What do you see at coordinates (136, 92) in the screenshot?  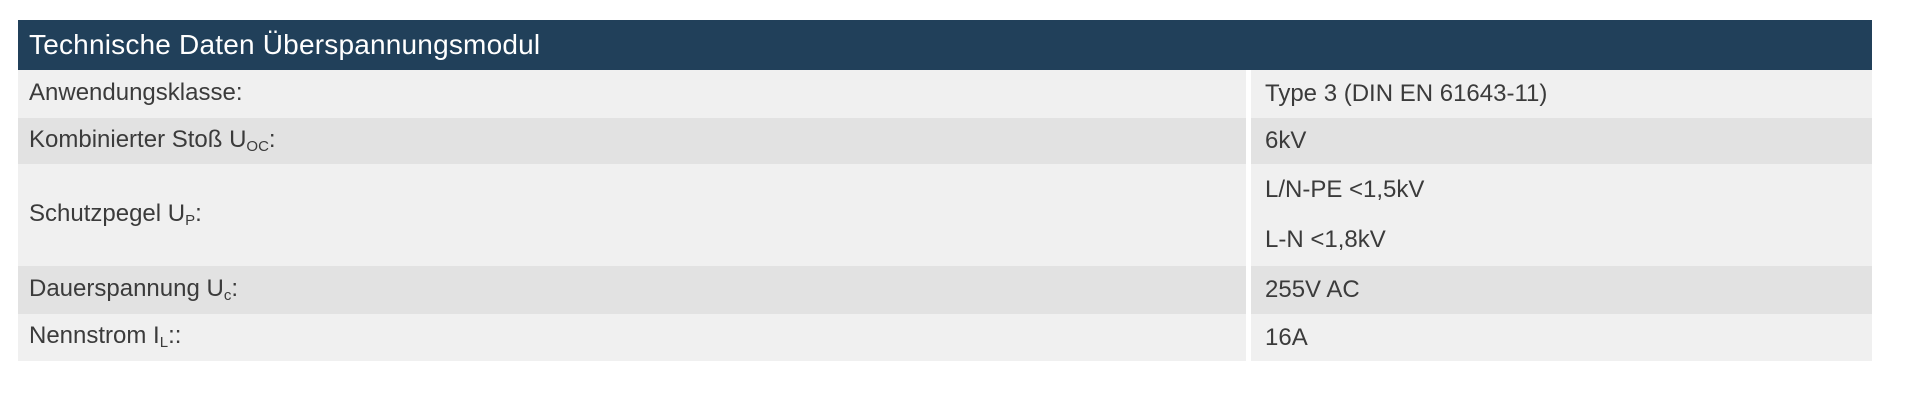 I see `row-label: Anwendungsklasse:` at bounding box center [136, 92].